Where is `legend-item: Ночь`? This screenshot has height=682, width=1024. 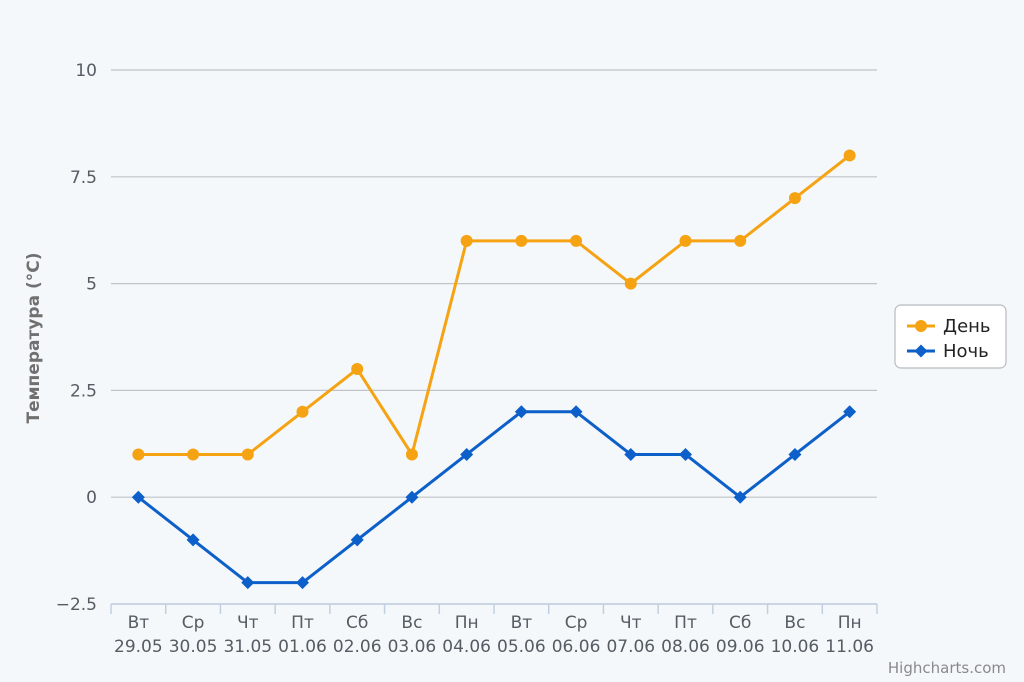
legend-item: Ночь is located at coordinates (948, 351).